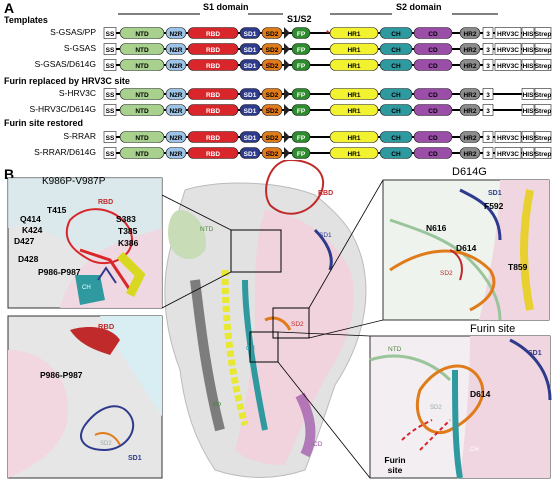 The height and width of the screenshot is (486, 558). What do you see at coordinates (270, 110) in the screenshot?
I see `d614g-mutation-star: *` at bounding box center [270, 110].